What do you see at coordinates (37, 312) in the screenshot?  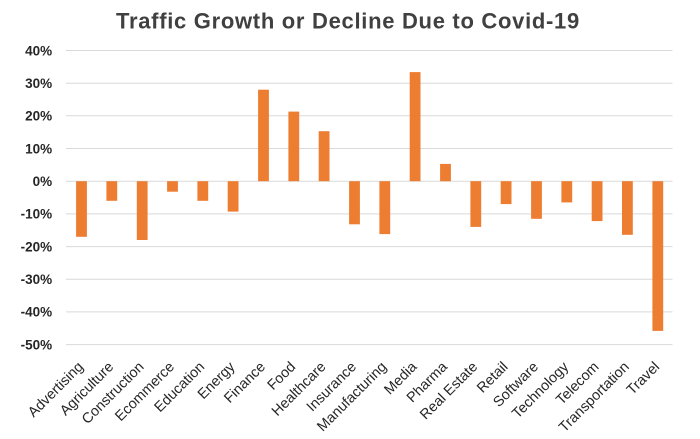 I see `svg-text: -40%` at bounding box center [37, 312].